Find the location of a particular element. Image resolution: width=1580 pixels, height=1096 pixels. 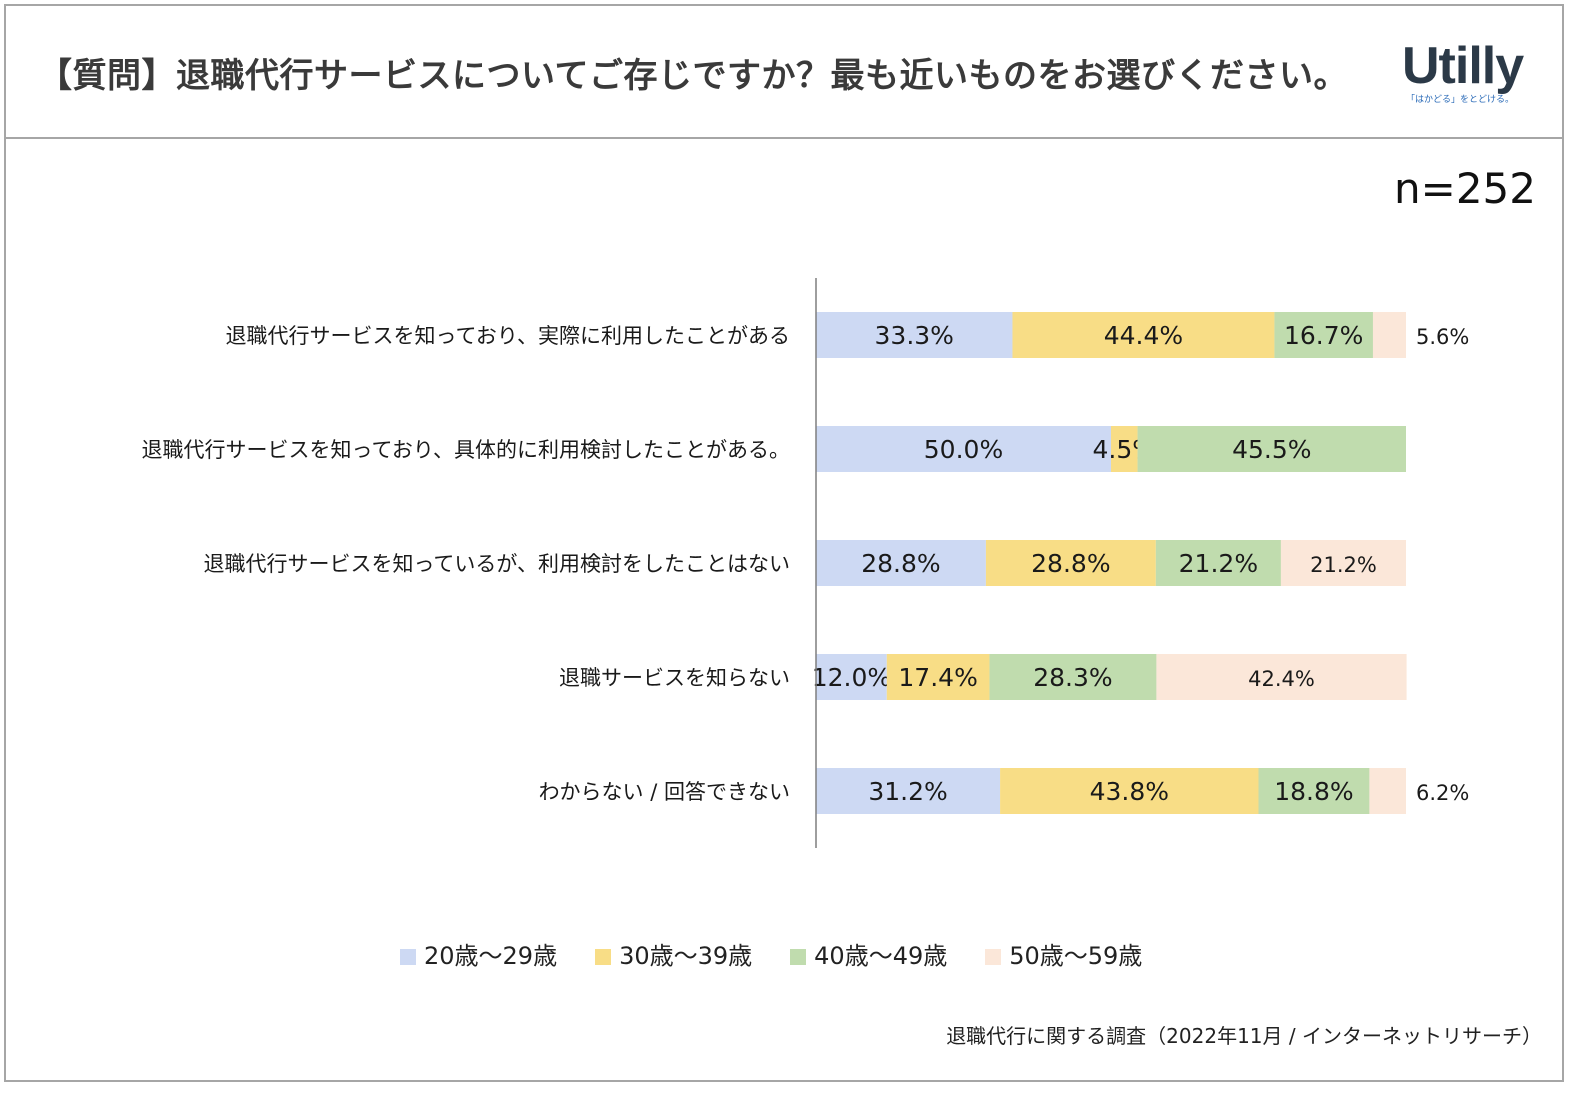

data-label: 31.2% is located at coordinates (907, 791).